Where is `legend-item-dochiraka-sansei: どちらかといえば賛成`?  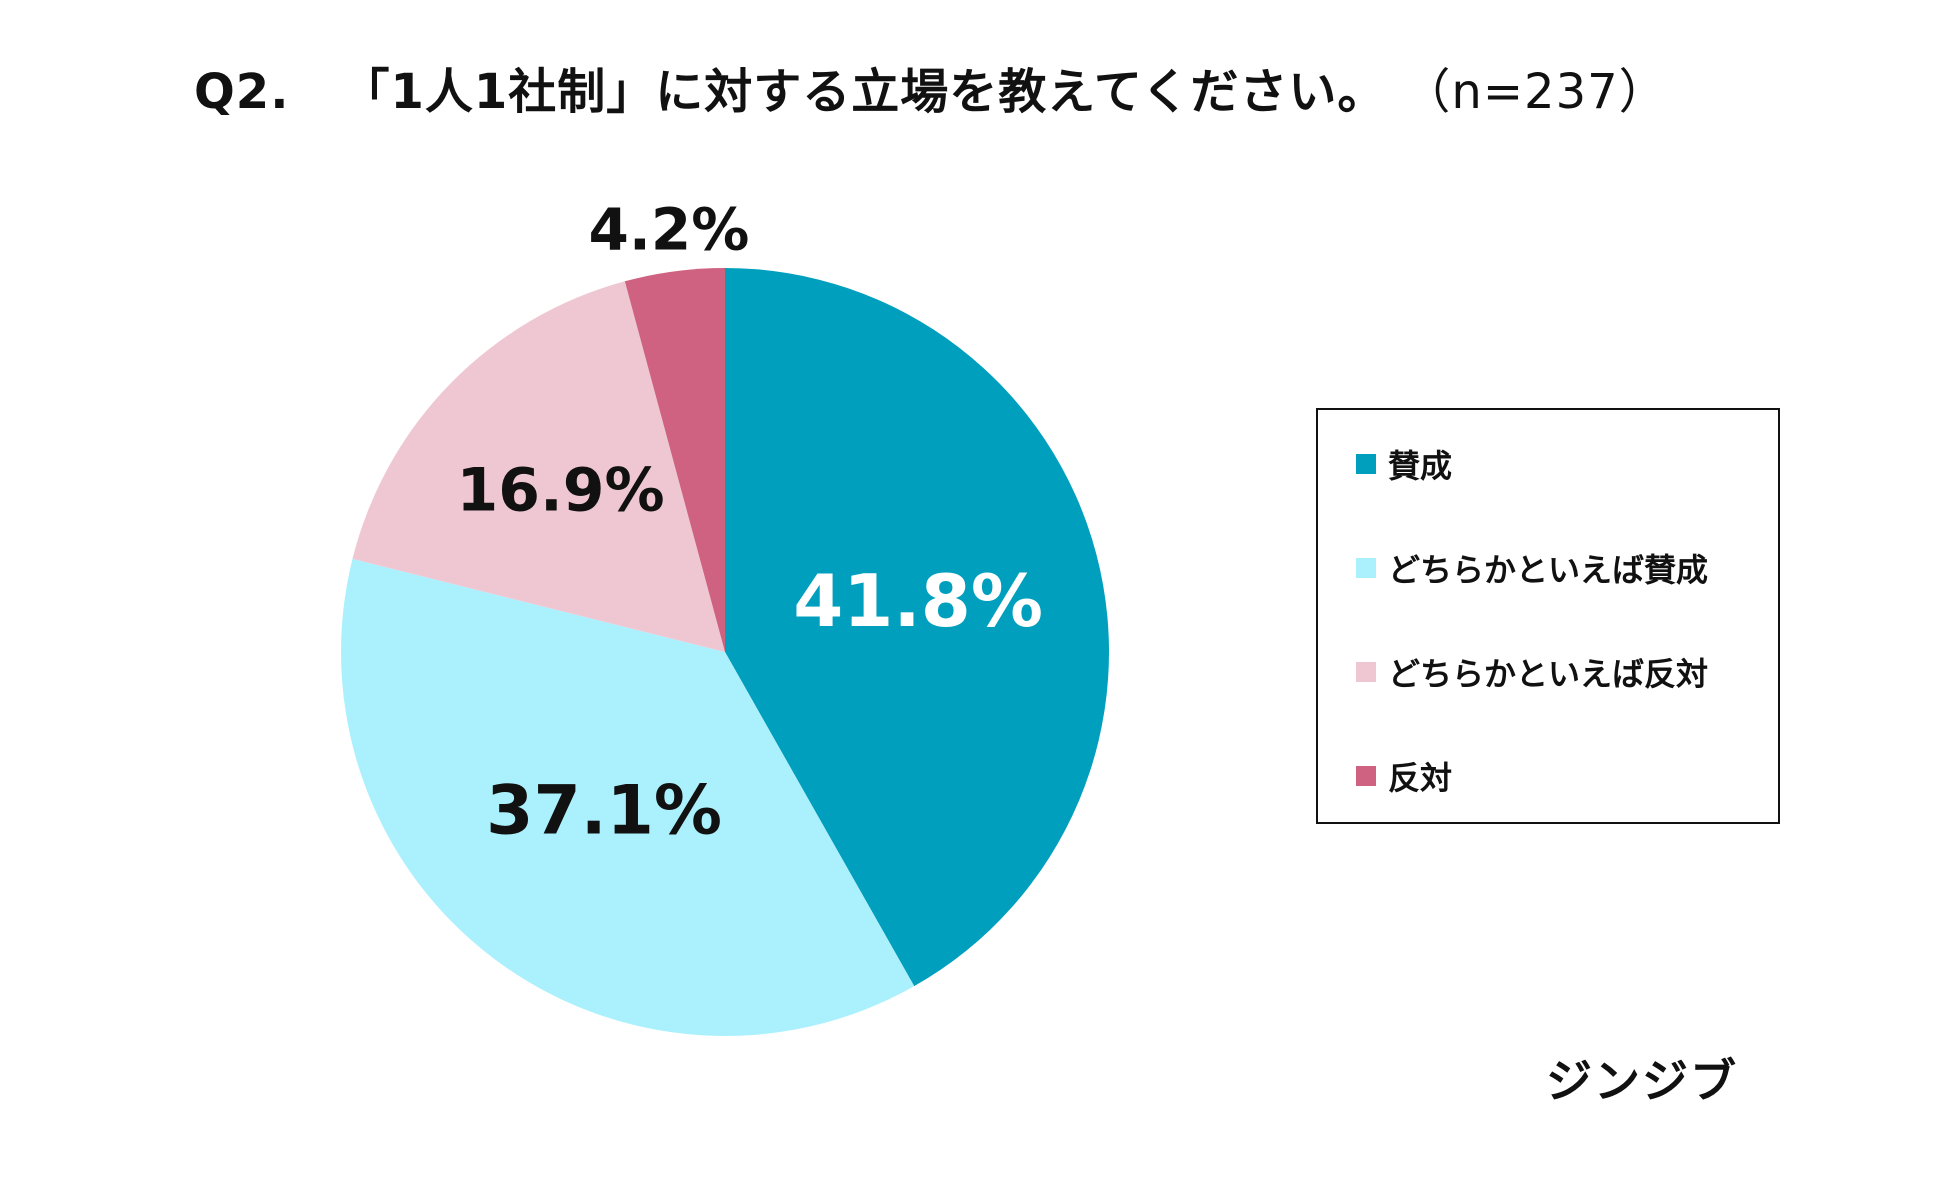
legend-item-dochiraka-sansei: どちらかといえば賛成 is located at coordinates (1532, 568).